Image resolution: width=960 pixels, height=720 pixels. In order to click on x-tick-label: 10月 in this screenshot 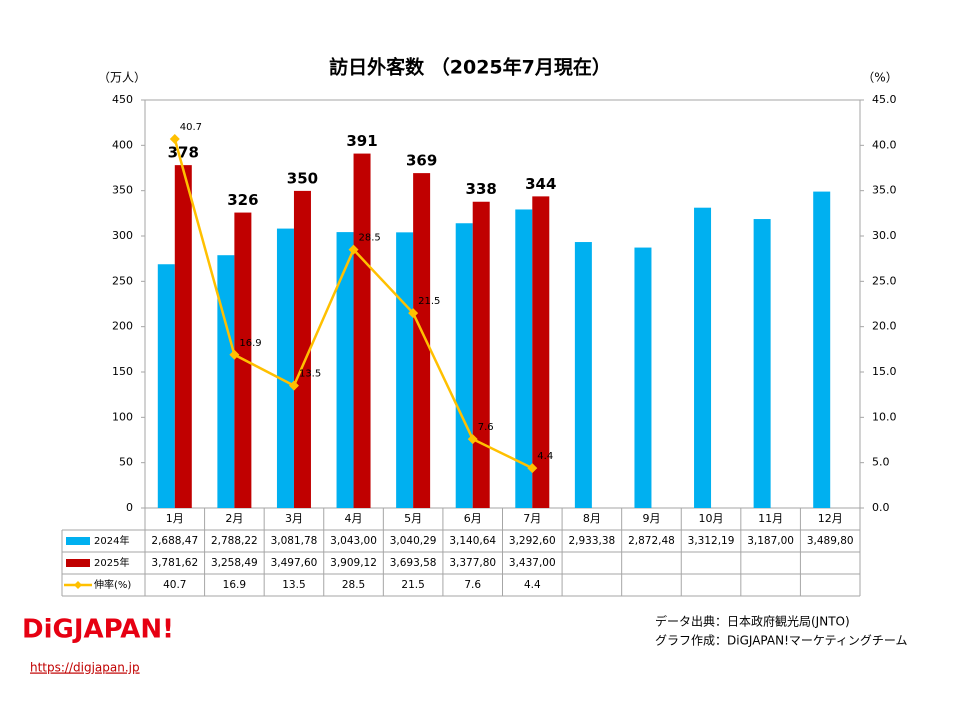, I will do `click(711, 518)`.